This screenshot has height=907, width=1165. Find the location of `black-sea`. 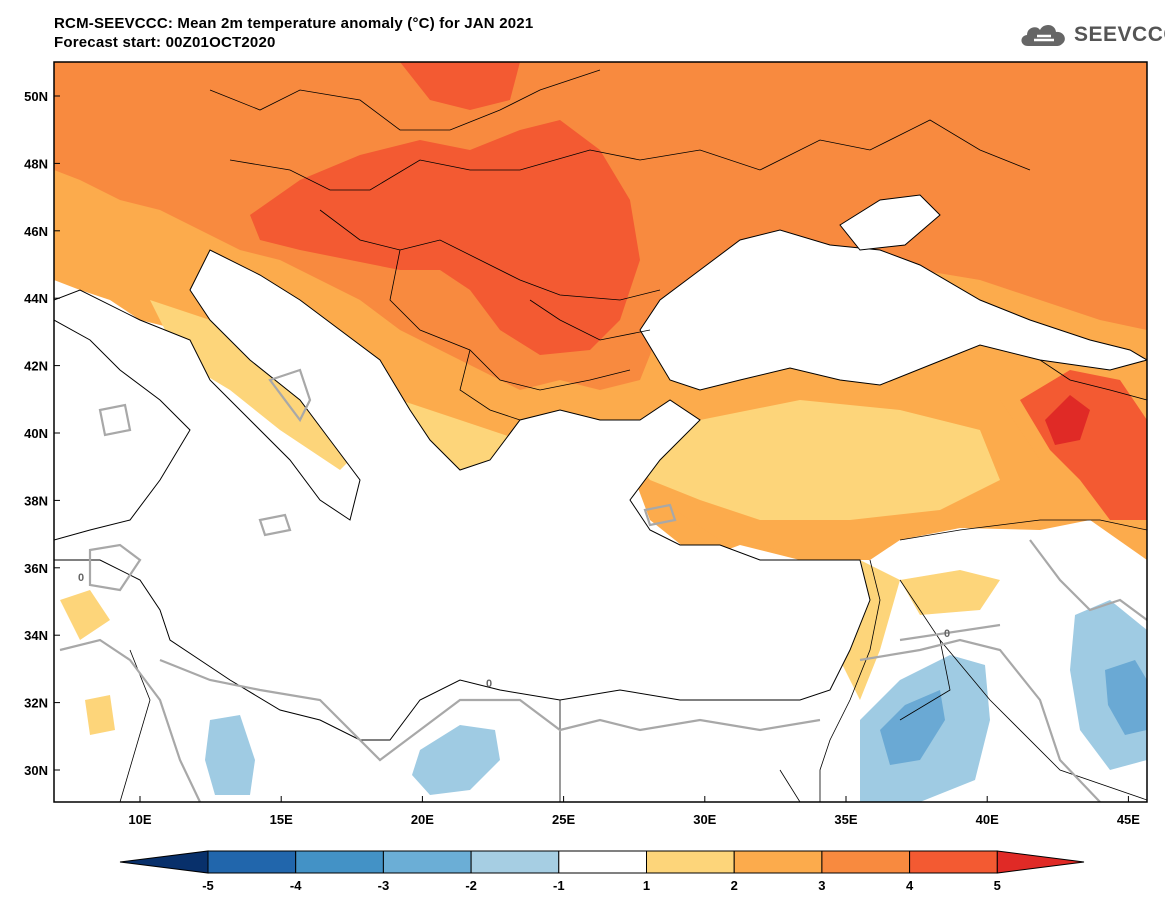

black-sea is located at coordinates (893, 310).